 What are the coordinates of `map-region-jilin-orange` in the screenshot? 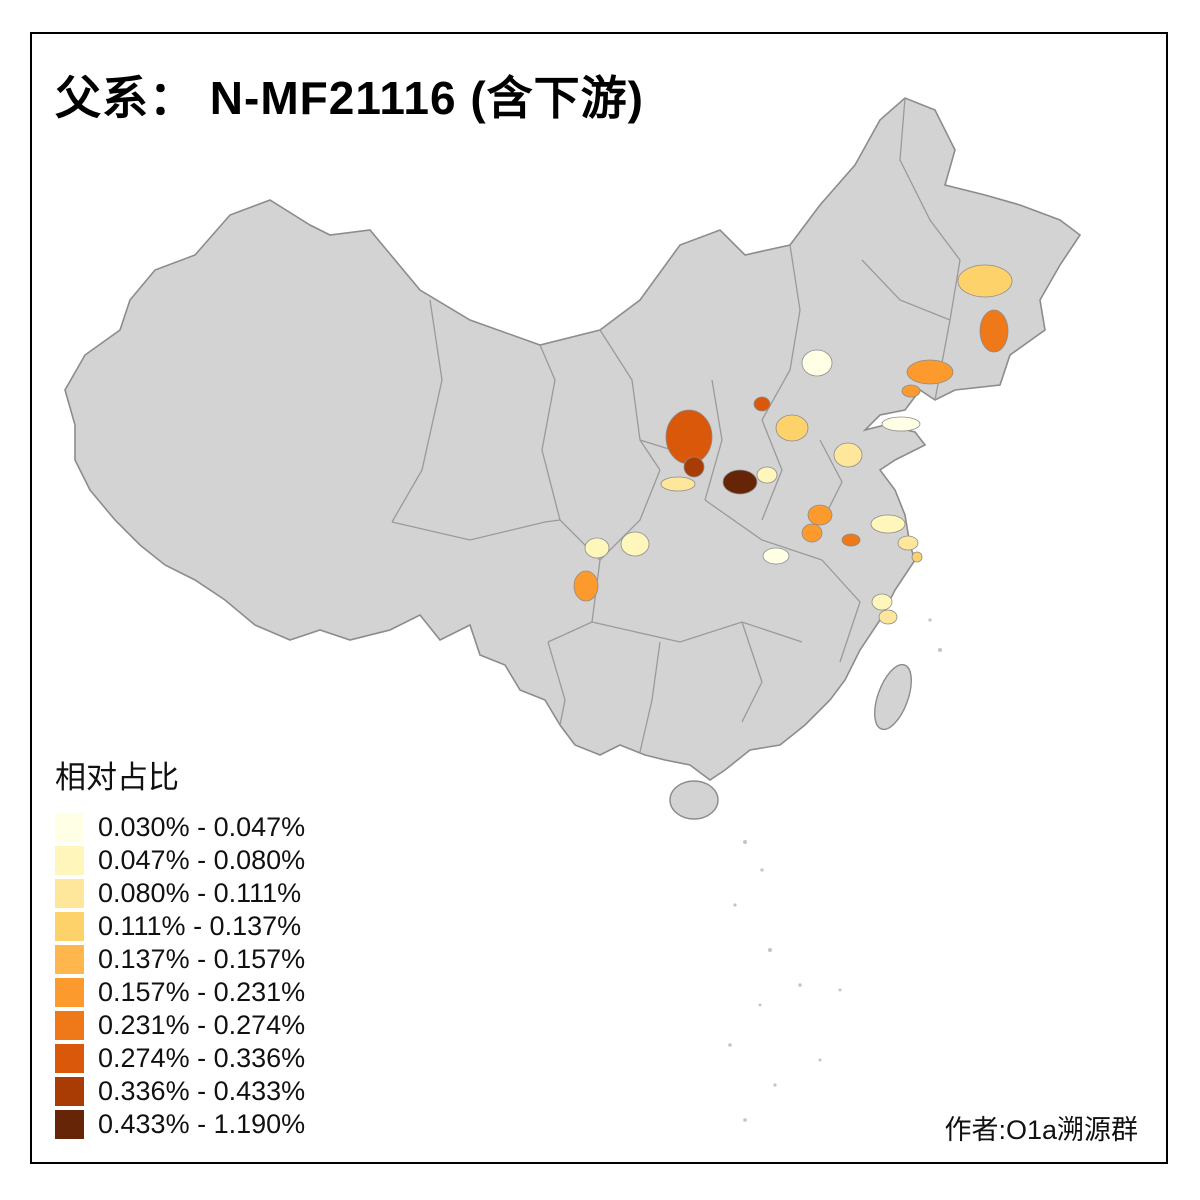 It's located at (994, 331).